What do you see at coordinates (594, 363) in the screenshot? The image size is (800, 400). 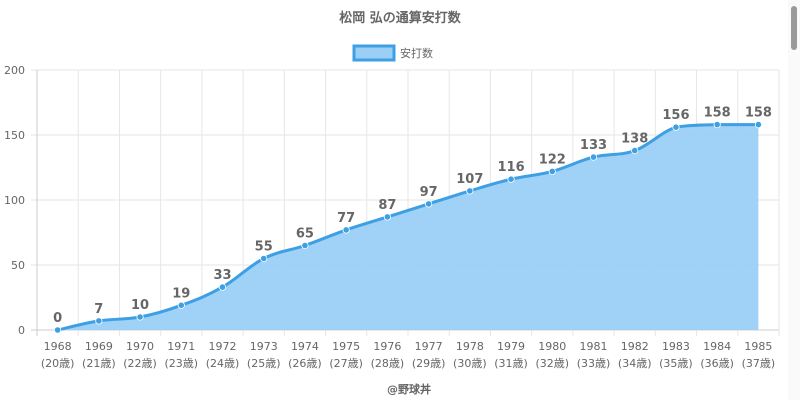 I see `x-tick-age: (33歳)` at bounding box center [594, 363].